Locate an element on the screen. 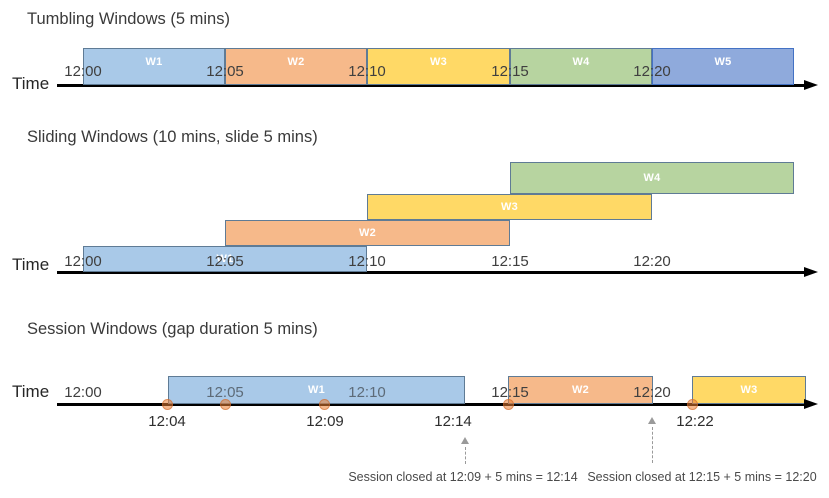 This screenshot has width=829, height=498. section-title-sliding: Sliding Windows (10 mins, slide 5 mins) is located at coordinates (172, 137).